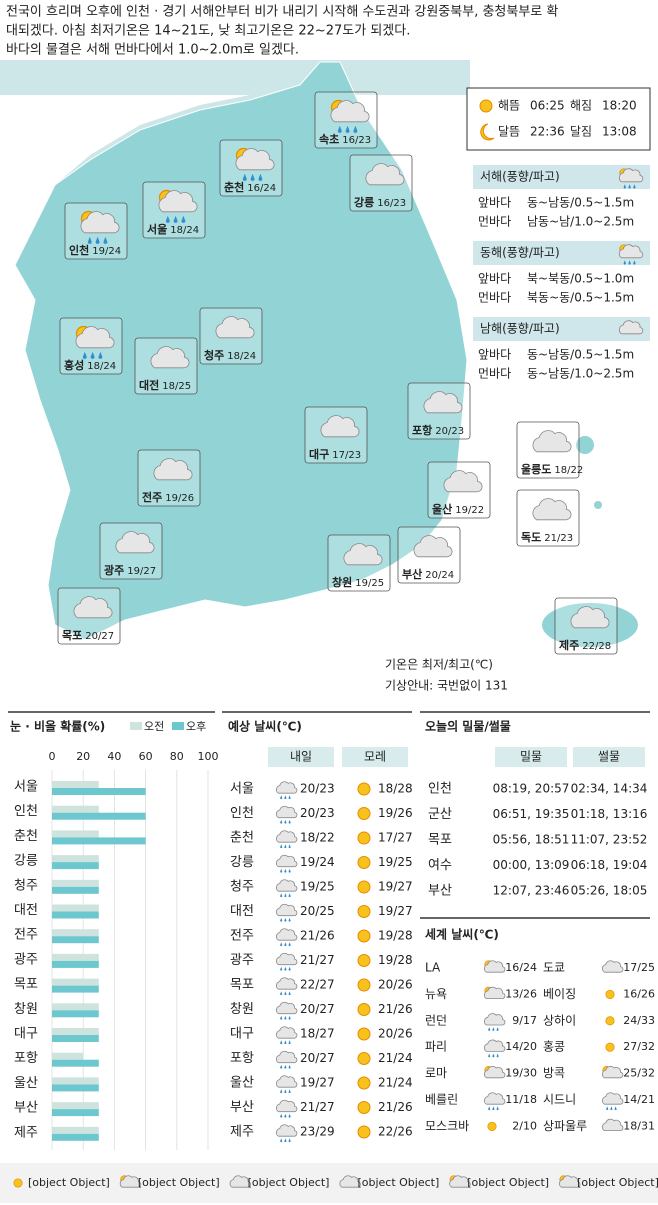 The width and height of the screenshot is (658, 1205). What do you see at coordinates (26, 1009) in the screenshot?
I see `category-label: 창원` at bounding box center [26, 1009].